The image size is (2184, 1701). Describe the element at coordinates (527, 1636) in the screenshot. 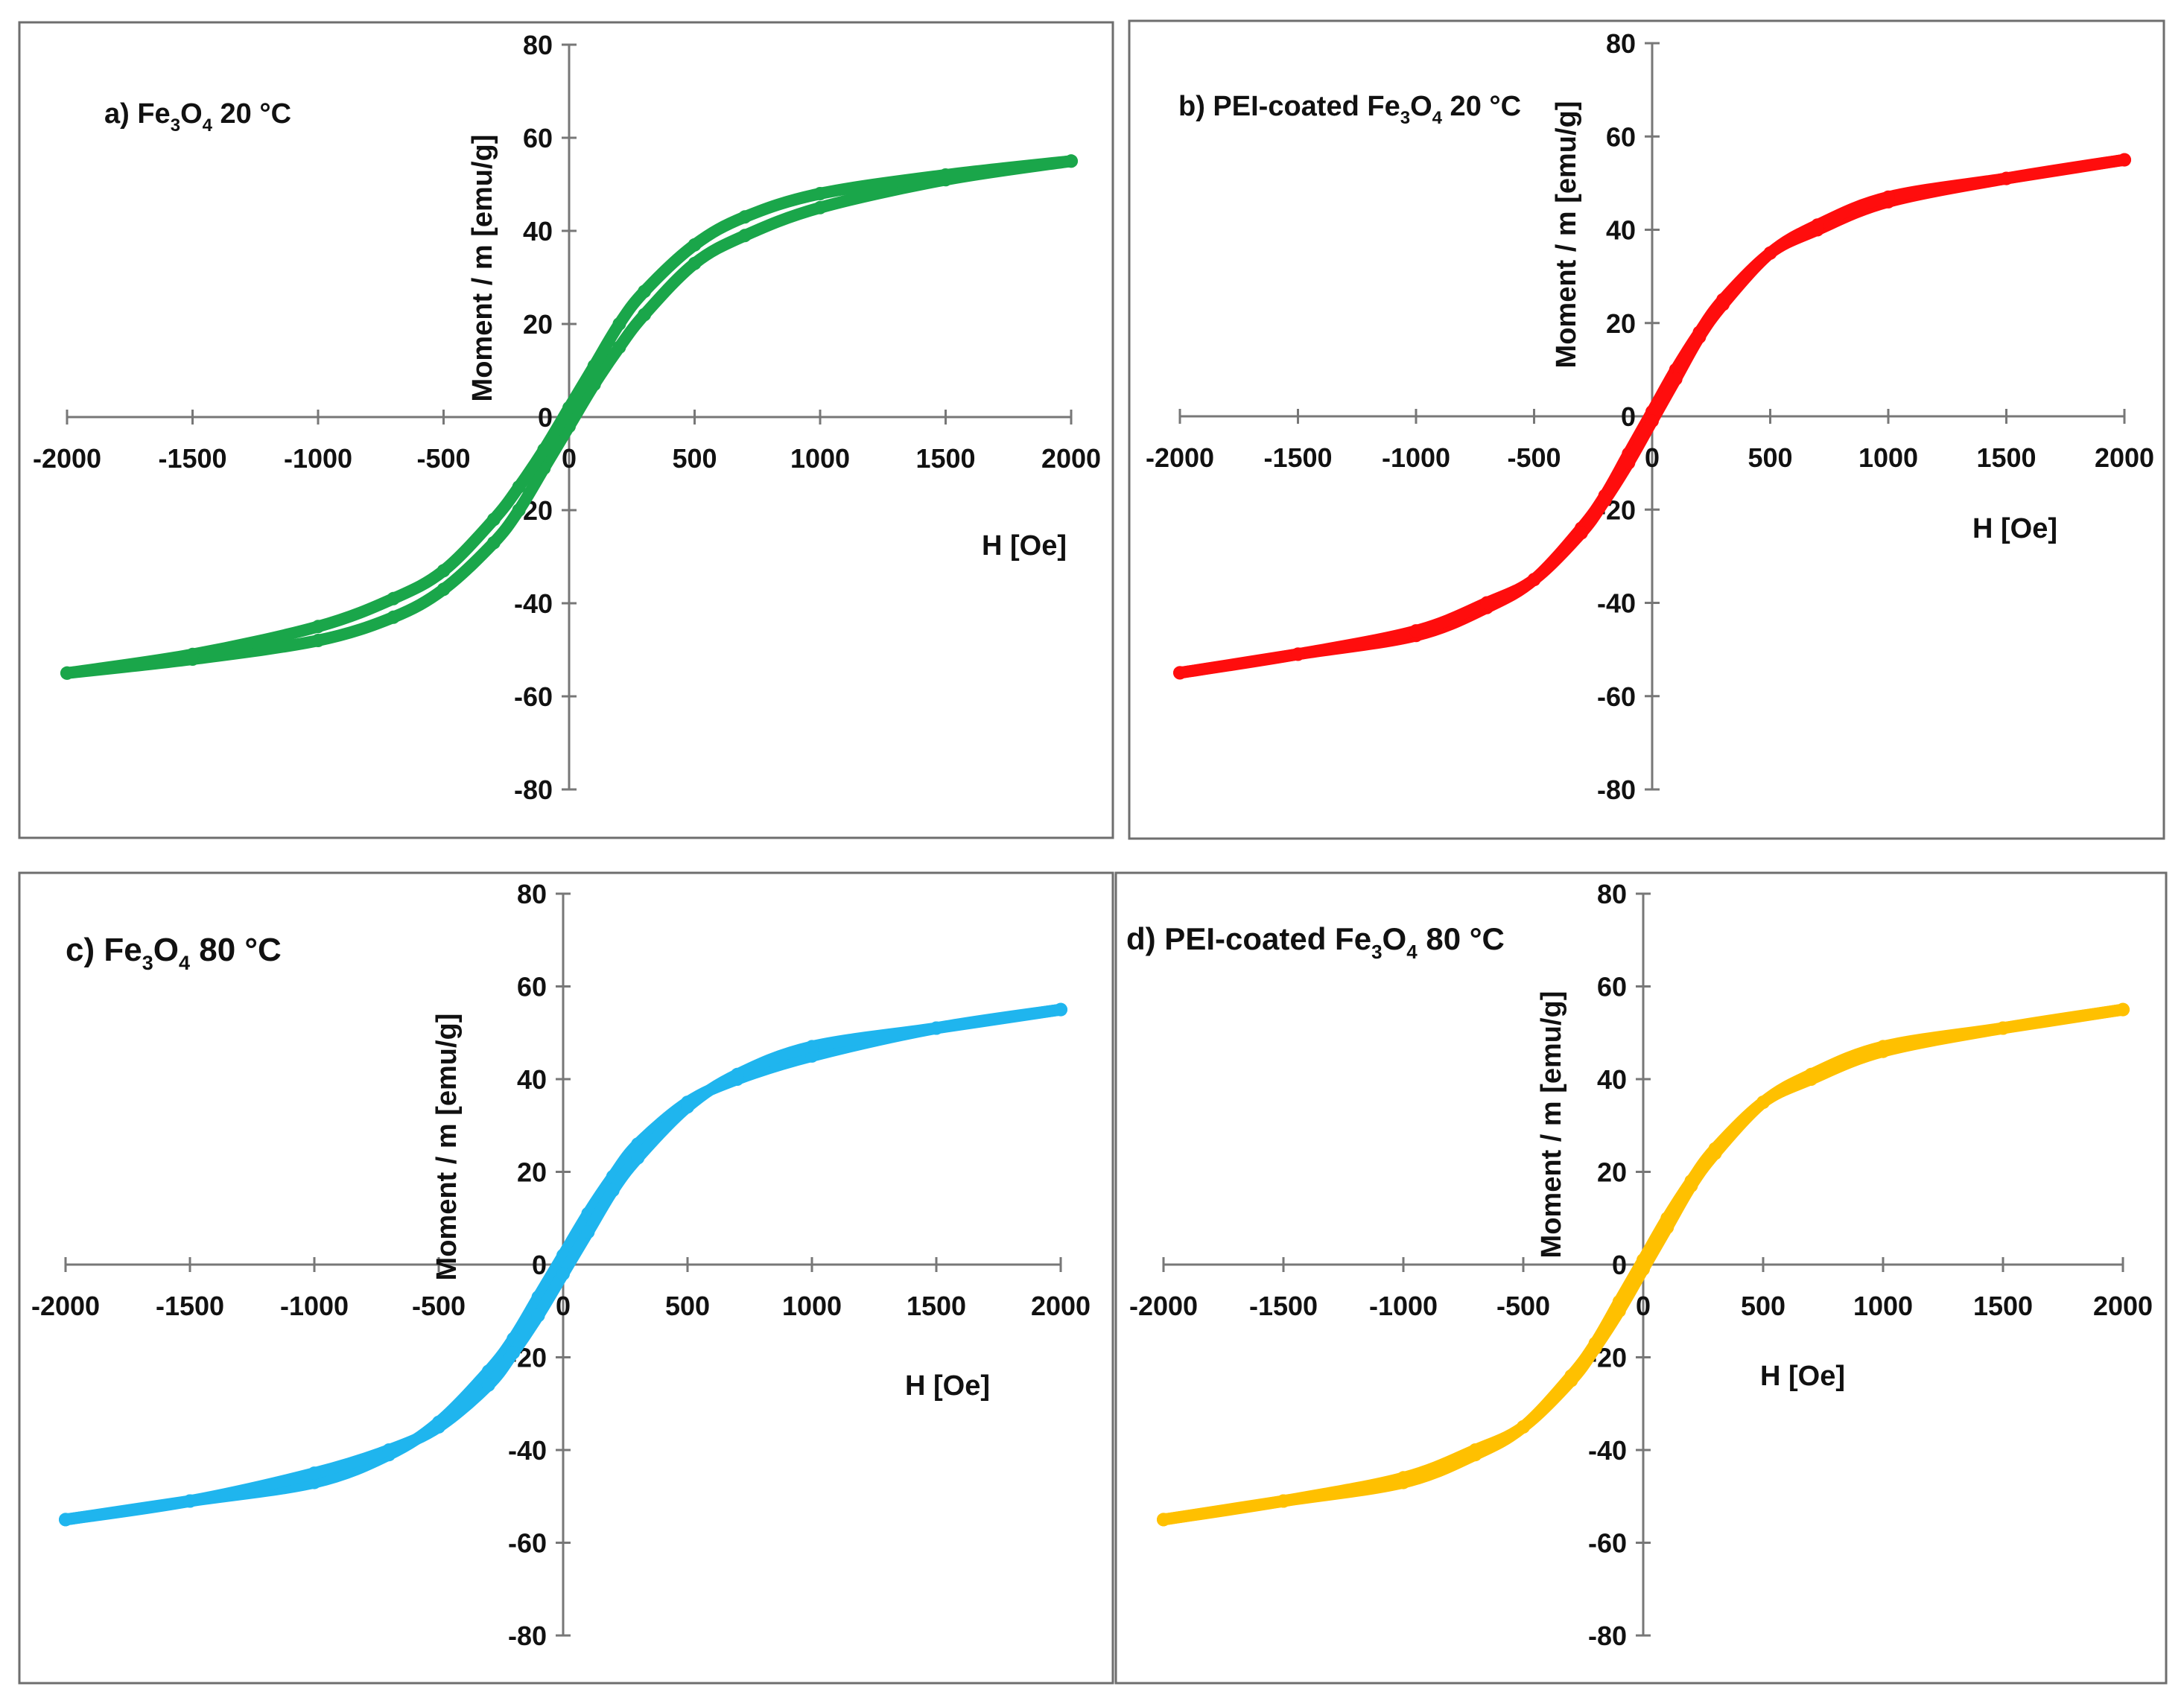

I see `y-tick-label: -80` at that location.